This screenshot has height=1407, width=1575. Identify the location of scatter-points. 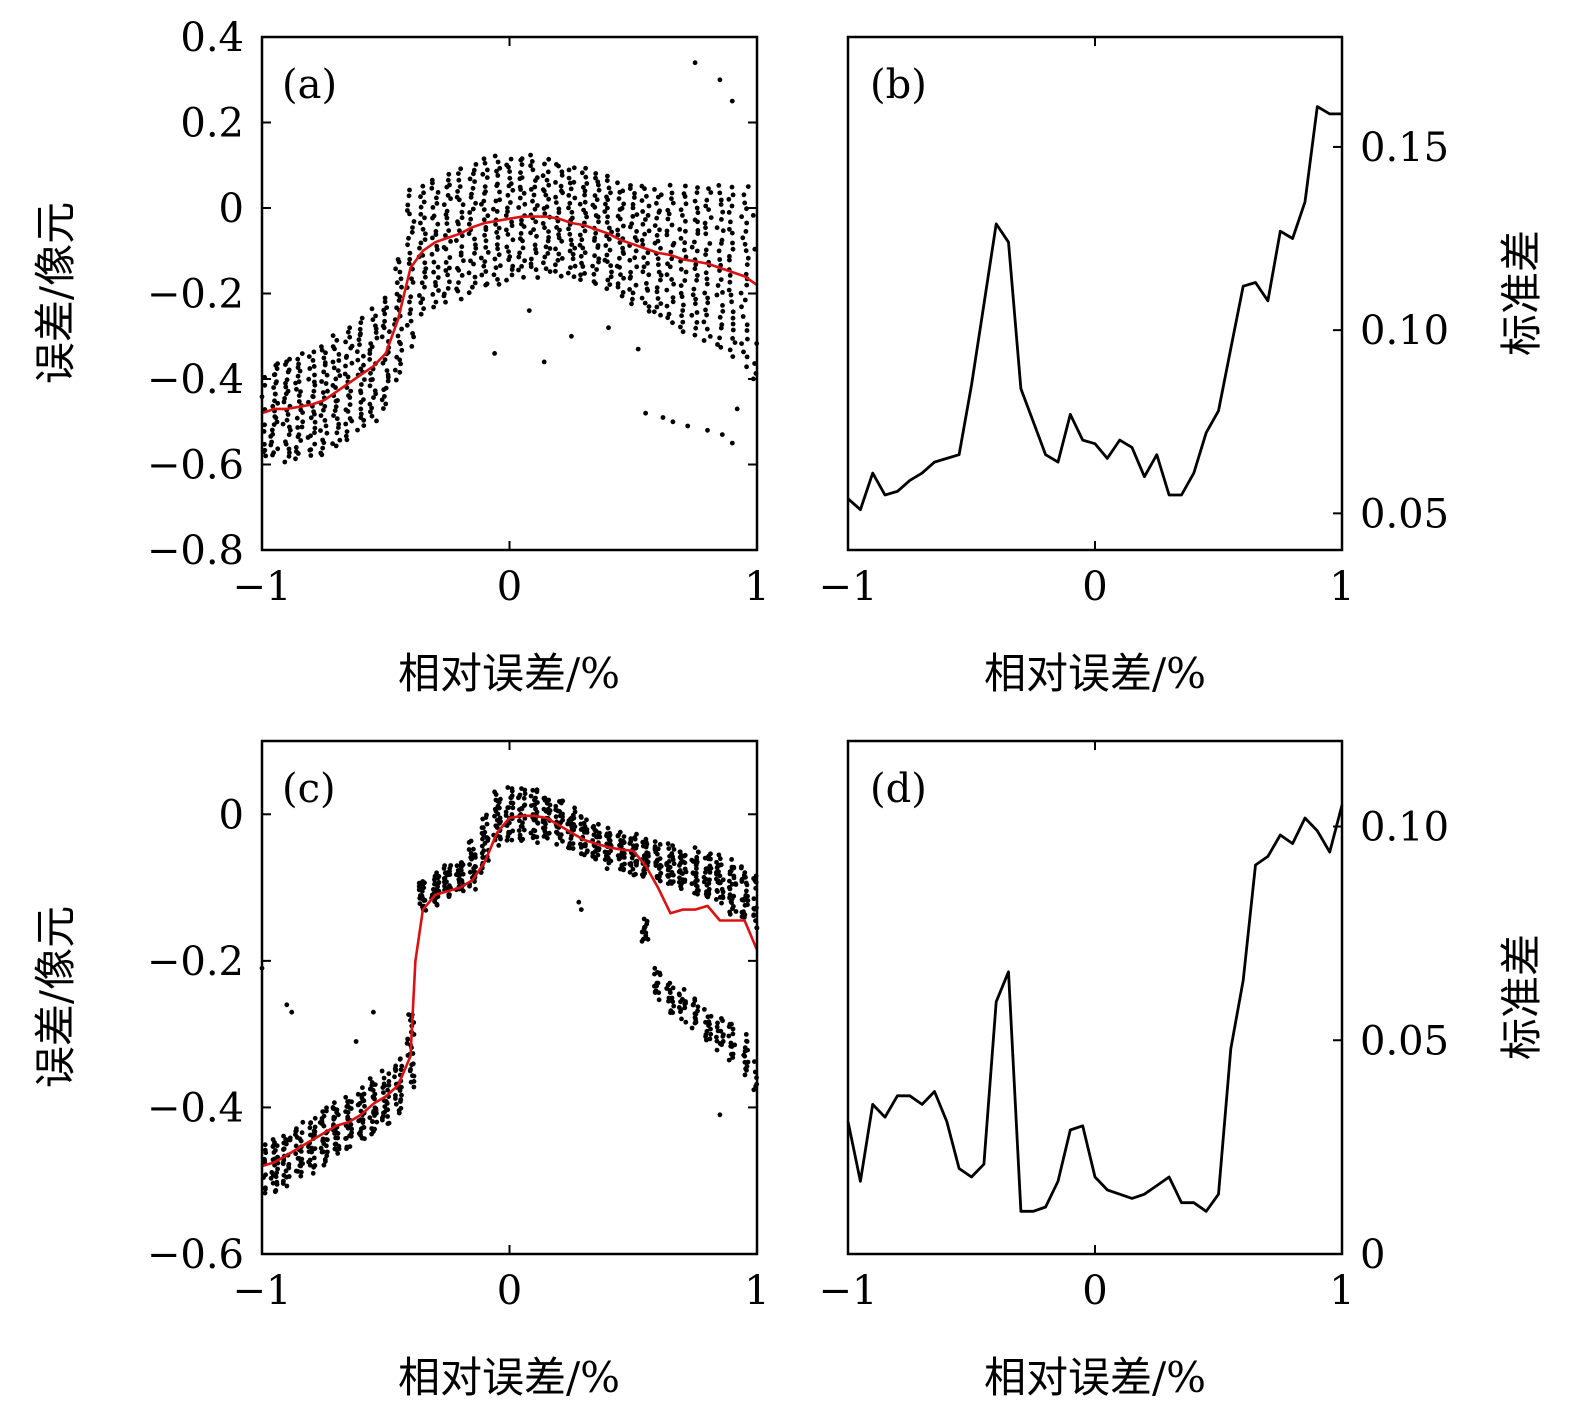
(509, 262).